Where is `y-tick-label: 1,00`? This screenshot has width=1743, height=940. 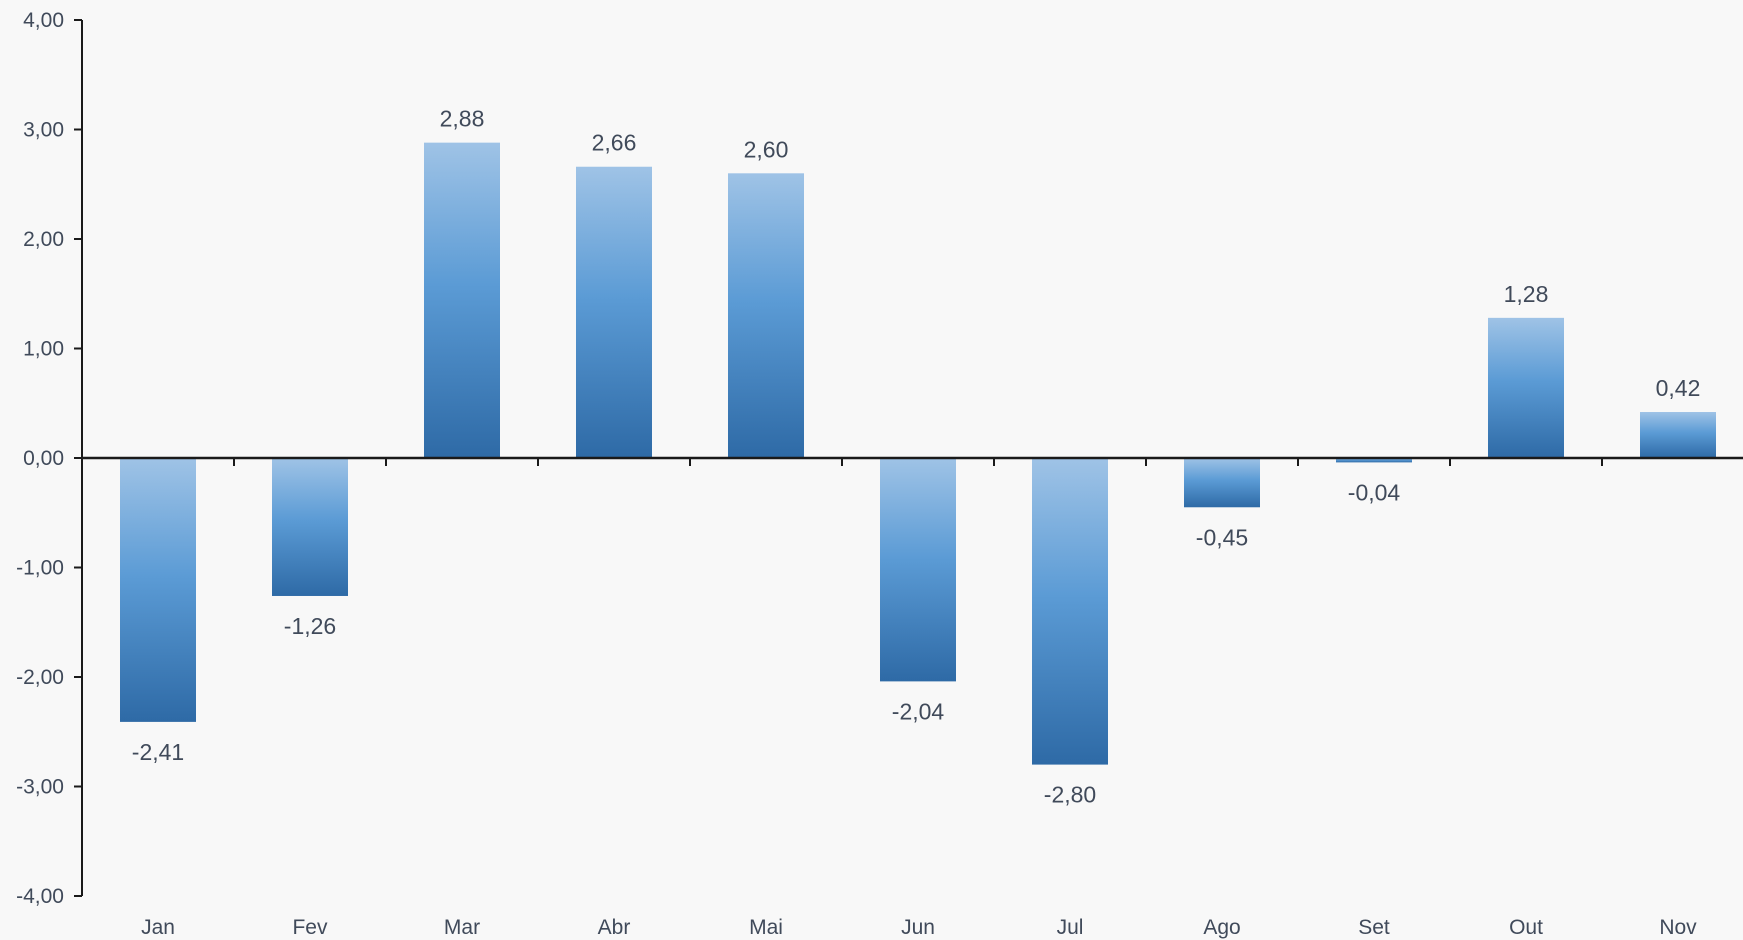 y-tick-label: 1,00 is located at coordinates (43, 349).